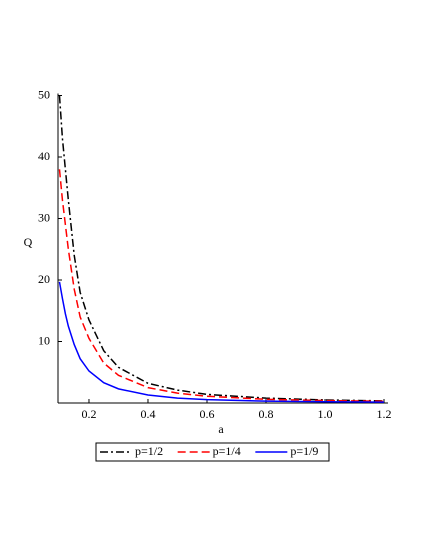 The image size is (425, 550). Describe the element at coordinates (44, 279) in the screenshot. I see `y-tick-label: 20` at that location.